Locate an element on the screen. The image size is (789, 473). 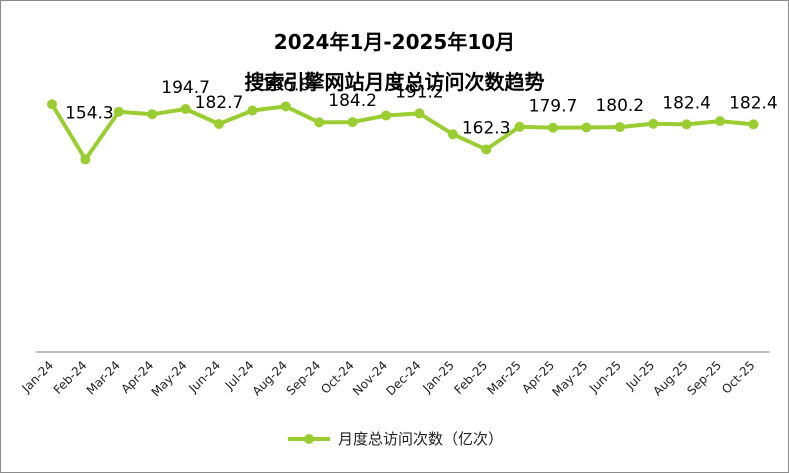
x-tick-label: May-24 is located at coordinates (169, 378).